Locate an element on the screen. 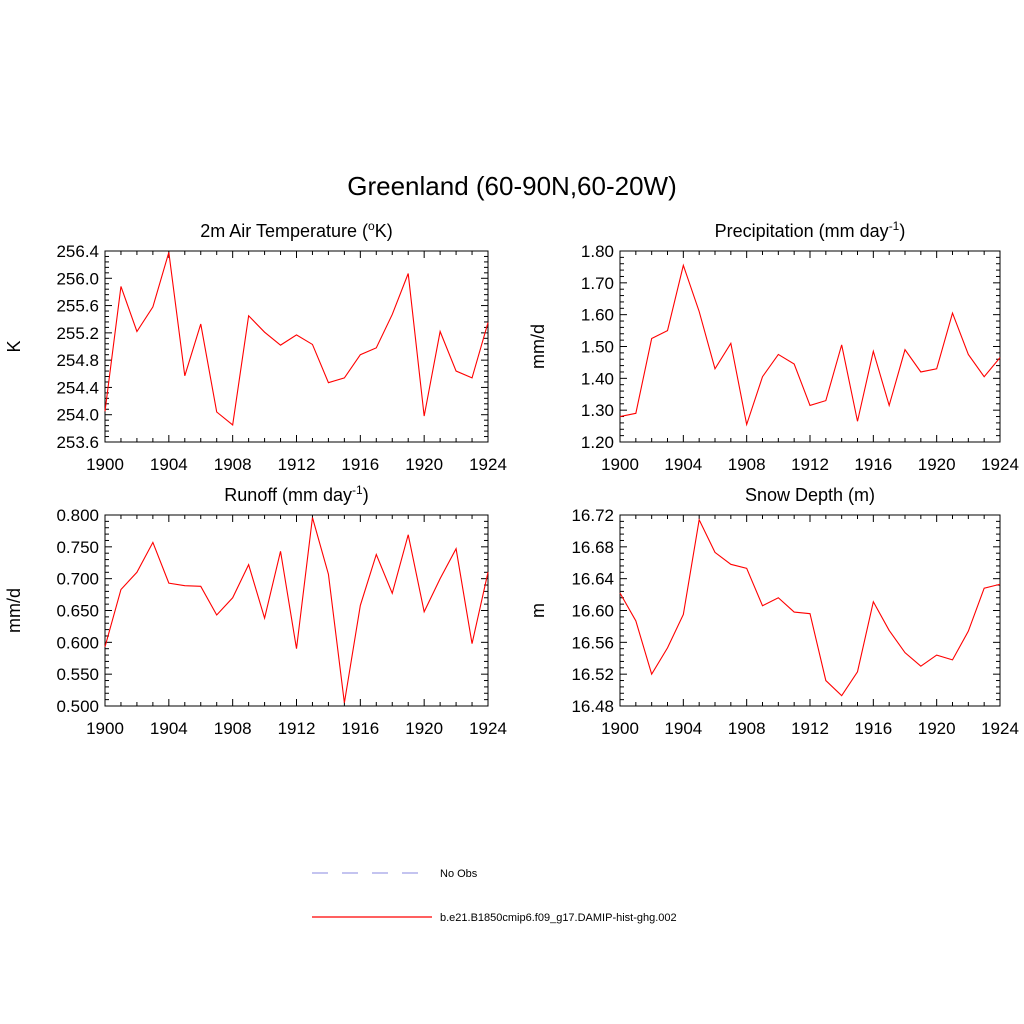  y-tick-label: 255.2 is located at coordinates (77, 333).